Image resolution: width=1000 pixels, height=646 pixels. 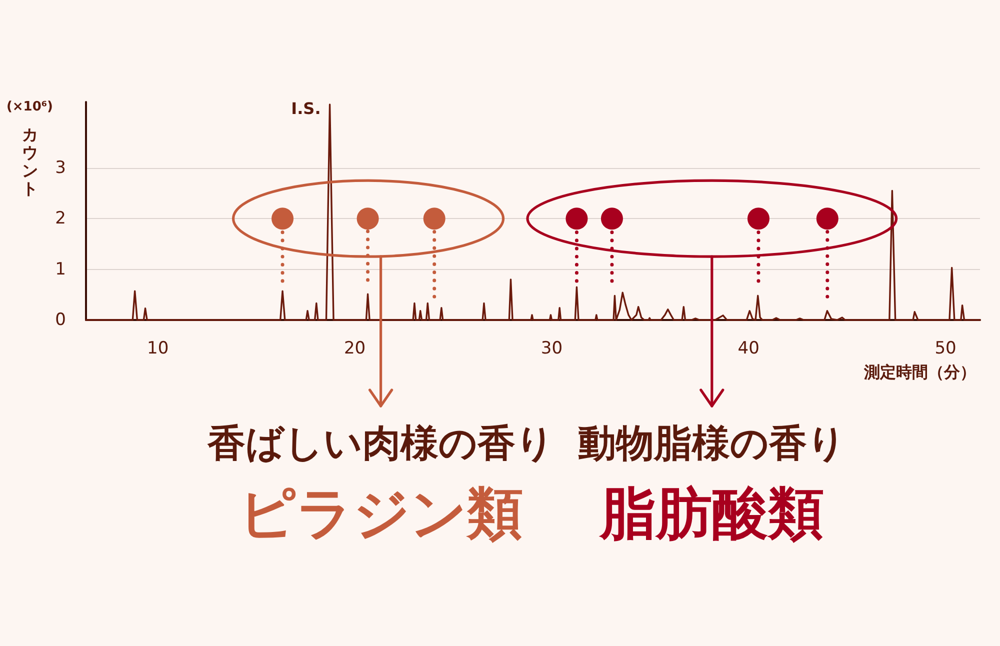 I want to click on annotation: I.S., so click(x=306, y=108).